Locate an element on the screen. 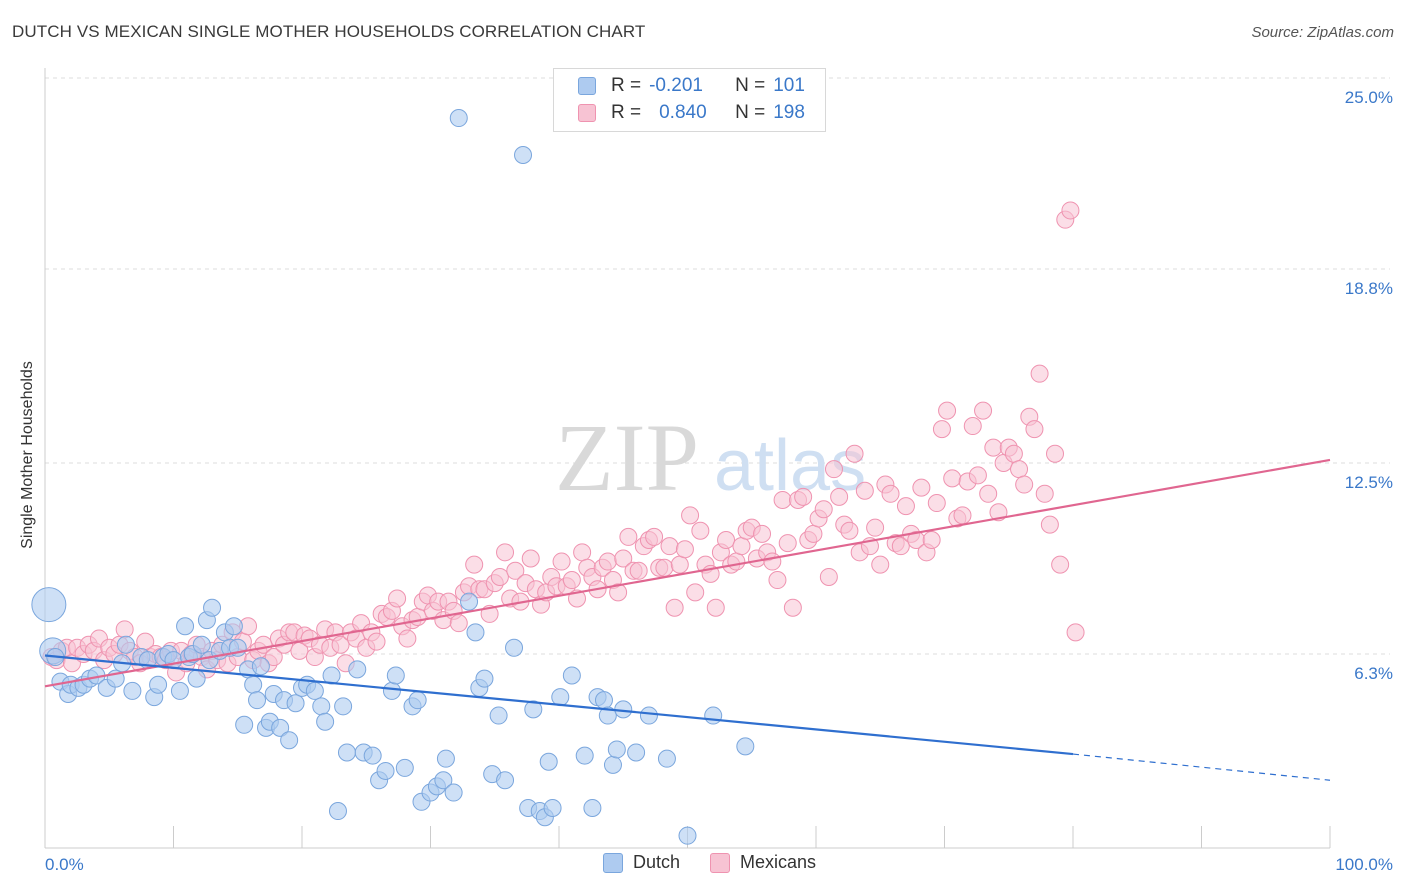 The image size is (1406, 892). mexicans-n-label: N = is located at coordinates (750, 112).